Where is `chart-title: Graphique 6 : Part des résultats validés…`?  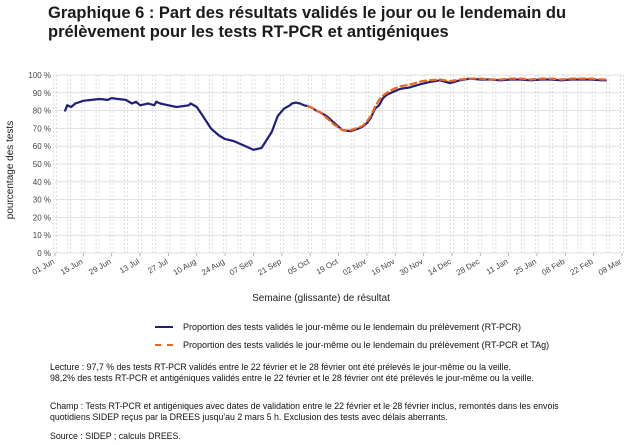
chart-title: Graphique 6 : Part des résultats validés… is located at coordinates (338, 23).